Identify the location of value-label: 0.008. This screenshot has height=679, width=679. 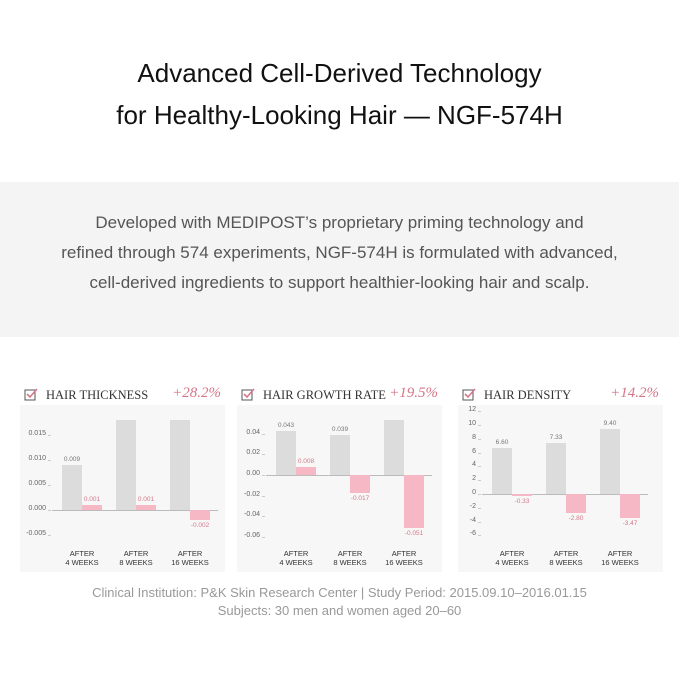
(306, 461).